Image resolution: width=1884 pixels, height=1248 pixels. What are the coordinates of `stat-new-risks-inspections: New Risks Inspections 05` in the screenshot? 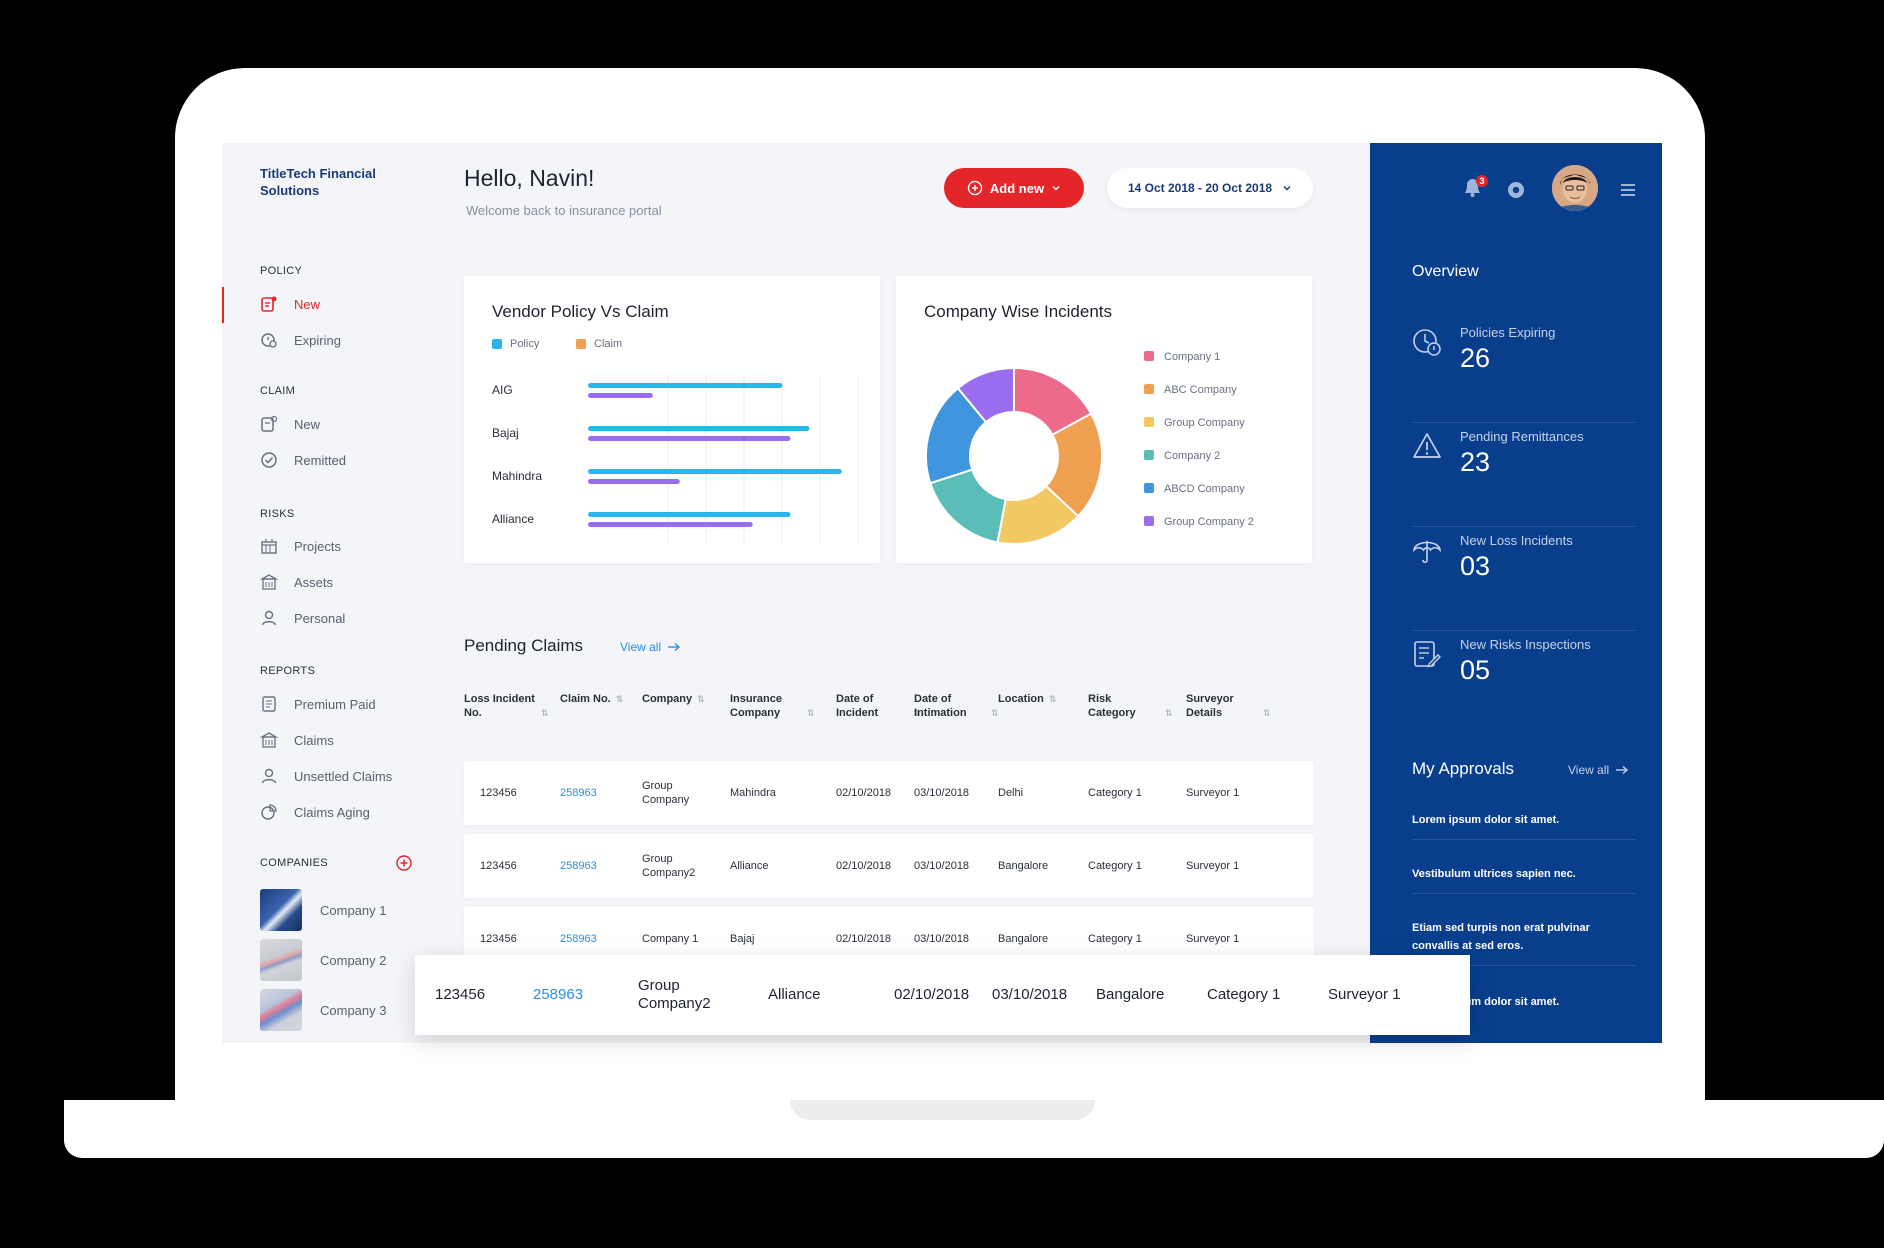 It's located at (1524, 683).